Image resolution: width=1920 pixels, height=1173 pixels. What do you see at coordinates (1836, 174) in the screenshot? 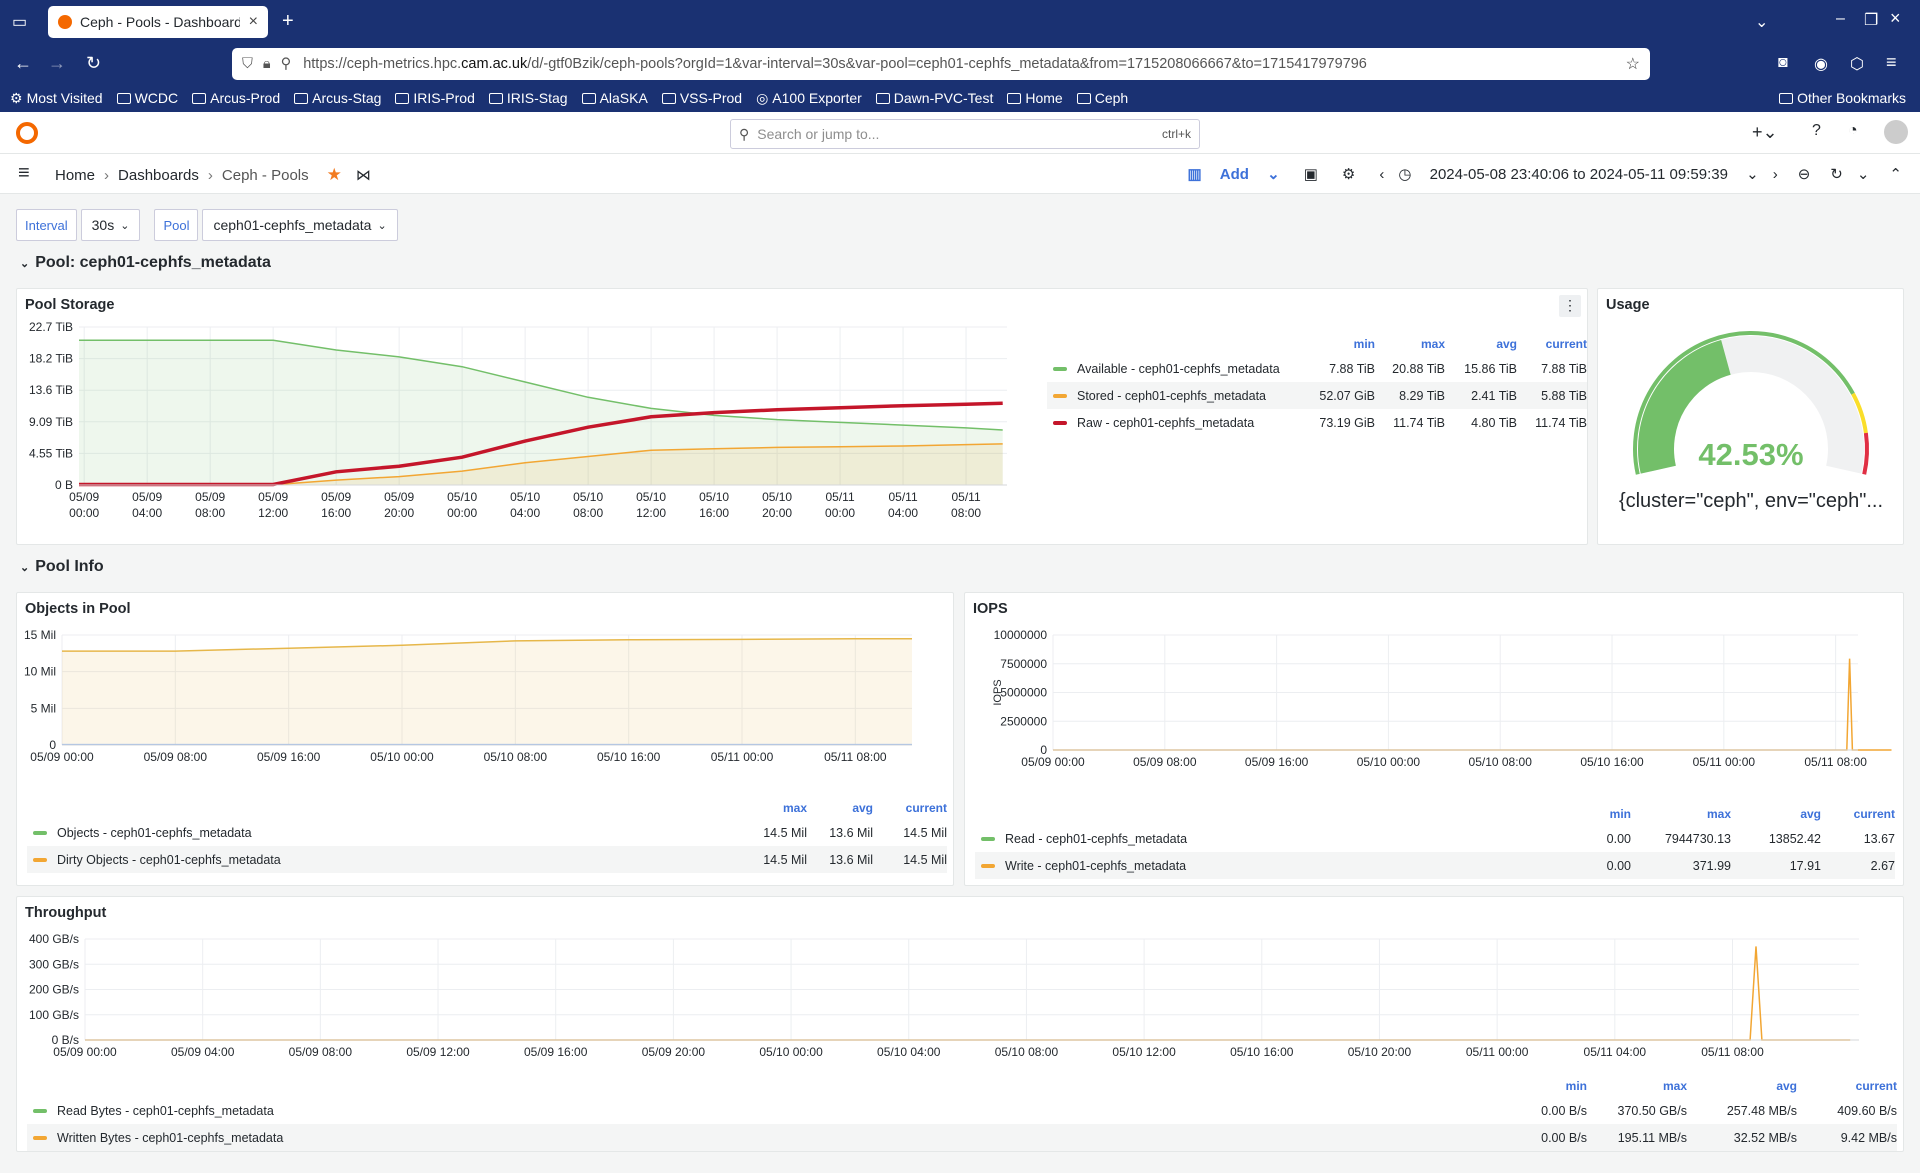
I see `refresh-icon: ↻` at bounding box center [1836, 174].